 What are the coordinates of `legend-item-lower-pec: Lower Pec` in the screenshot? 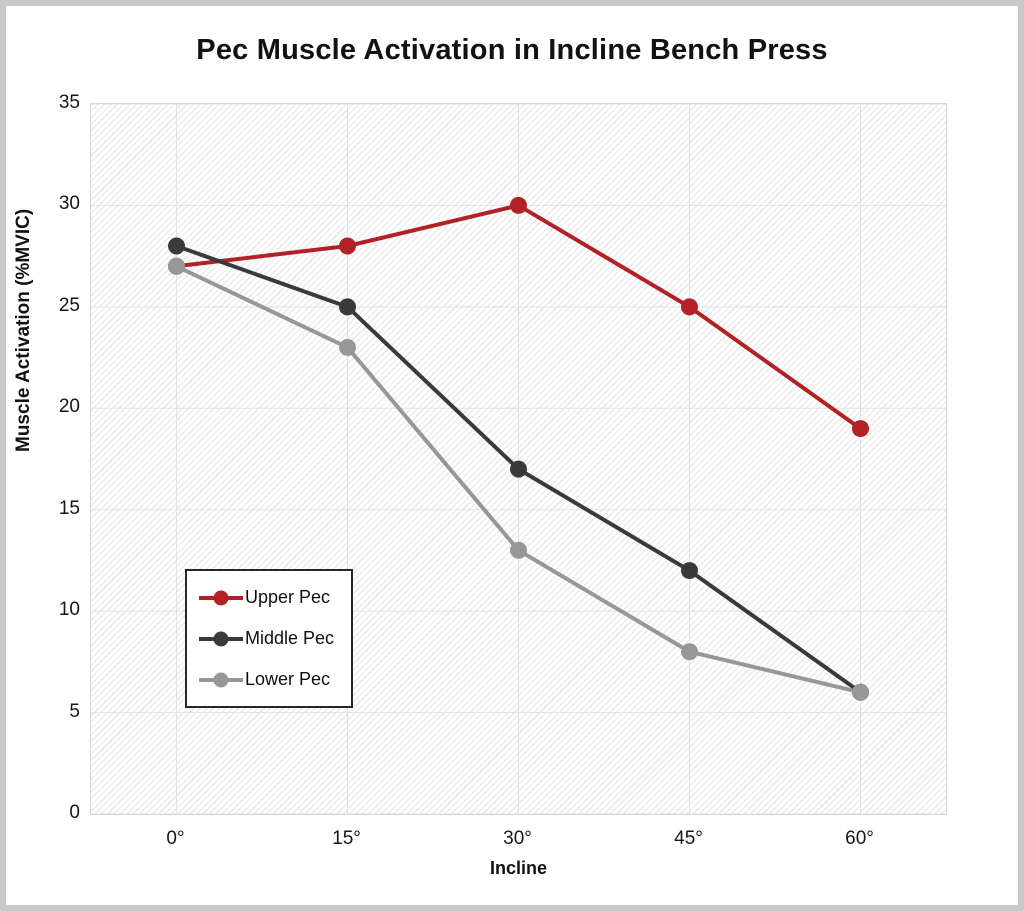 It's located at (269, 679).